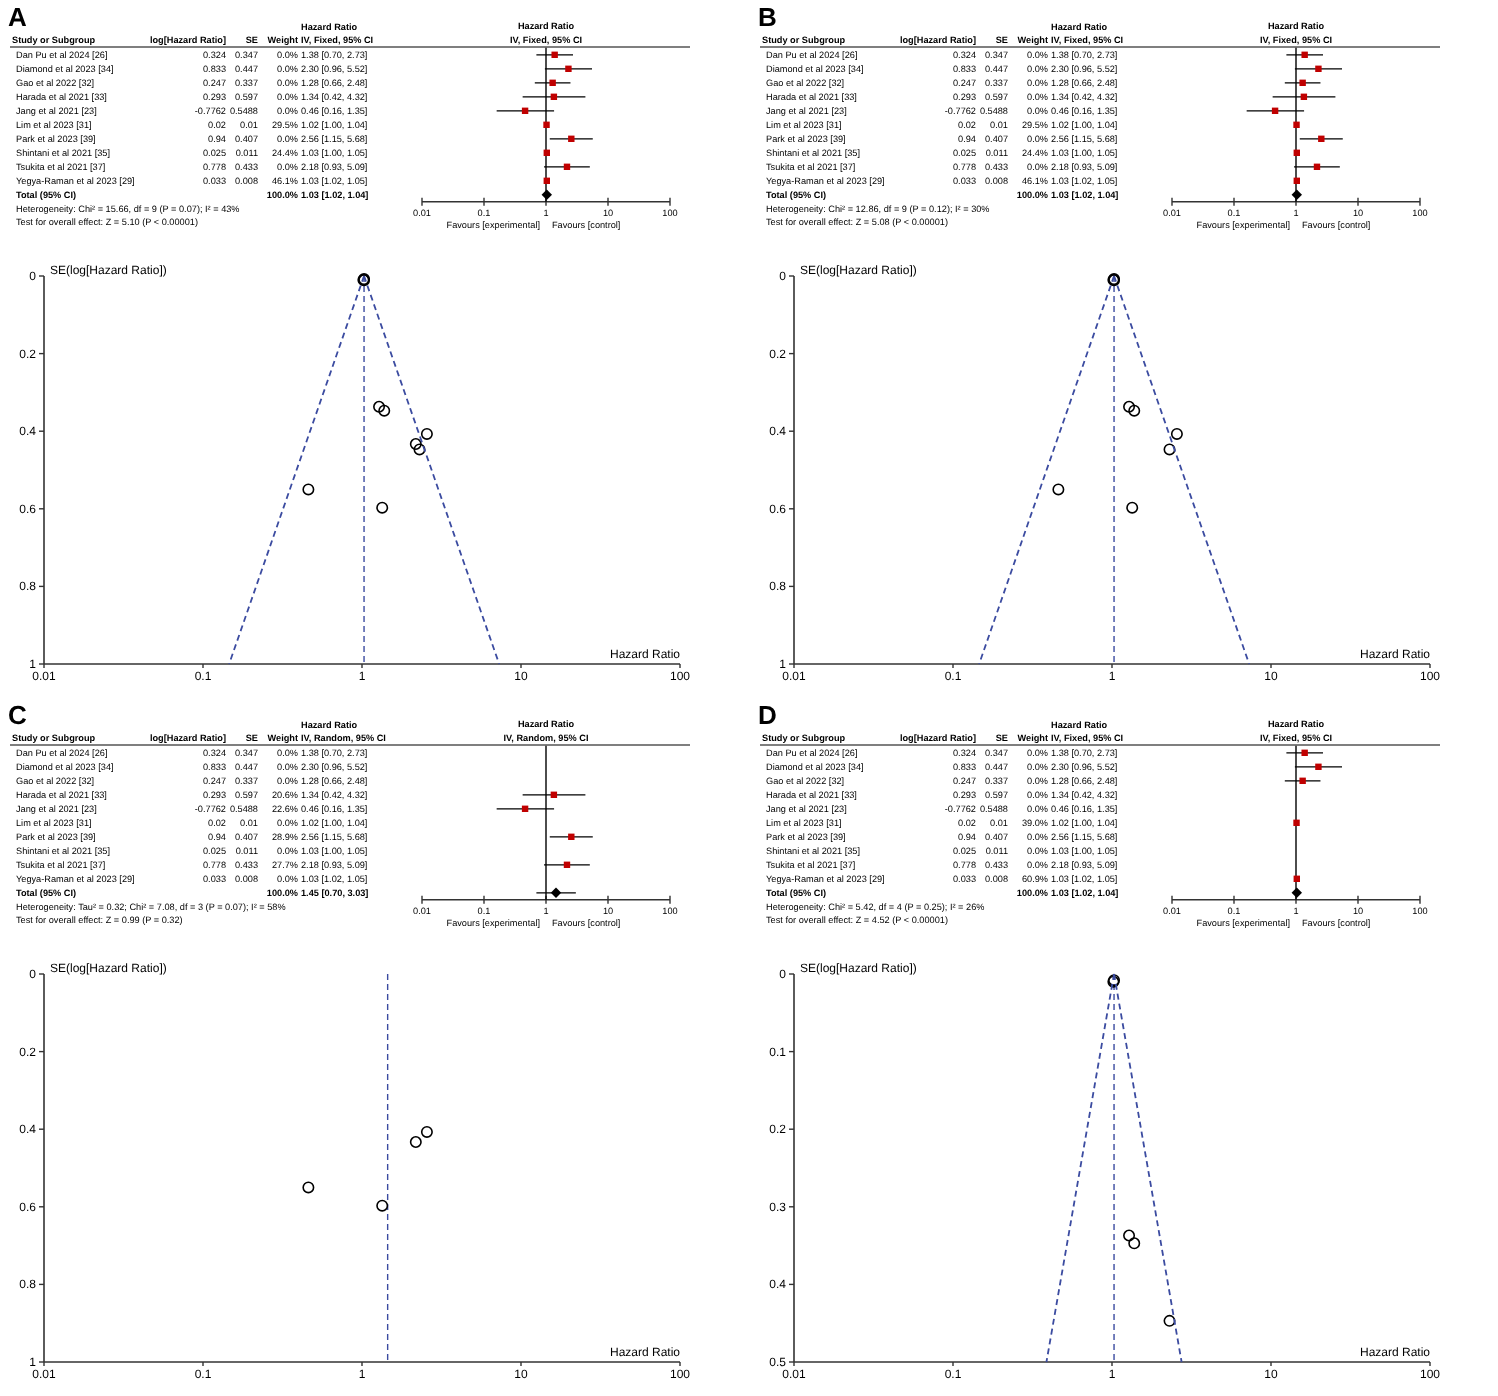 The width and height of the screenshot is (1498, 1396). Describe the element at coordinates (767, 17) in the screenshot. I see `text: B` at that location.